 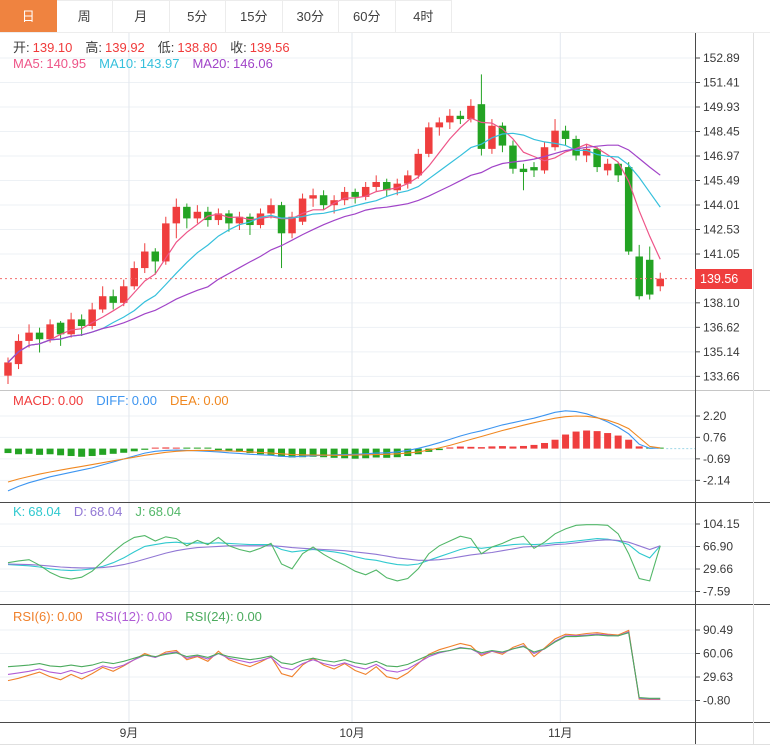 What do you see at coordinates (197, 16) in the screenshot?
I see `tab-5min: 5分` at bounding box center [197, 16].